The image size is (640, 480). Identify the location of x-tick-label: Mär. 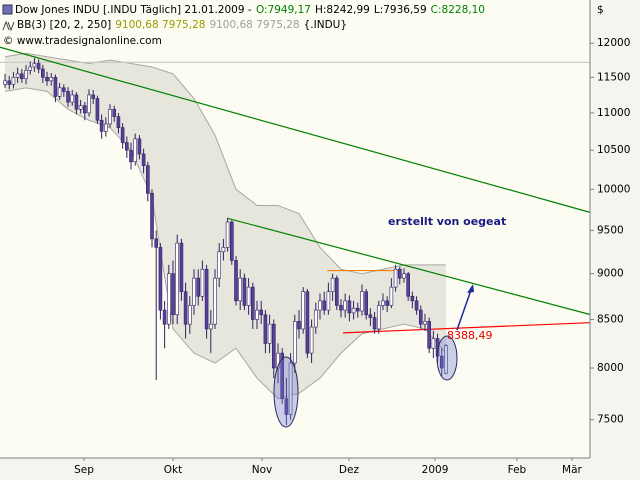
(572, 470).